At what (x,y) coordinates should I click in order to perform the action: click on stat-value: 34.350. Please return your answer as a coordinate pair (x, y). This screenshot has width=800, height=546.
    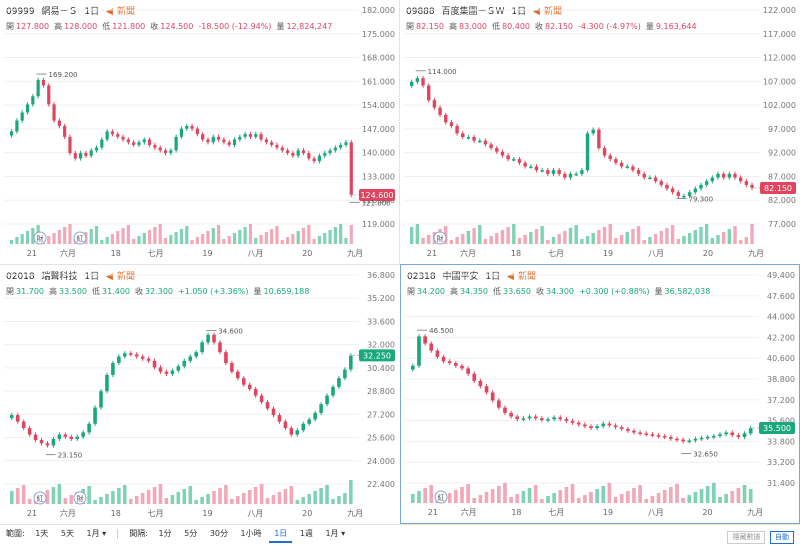
    Looking at the image, I should click on (474, 291).